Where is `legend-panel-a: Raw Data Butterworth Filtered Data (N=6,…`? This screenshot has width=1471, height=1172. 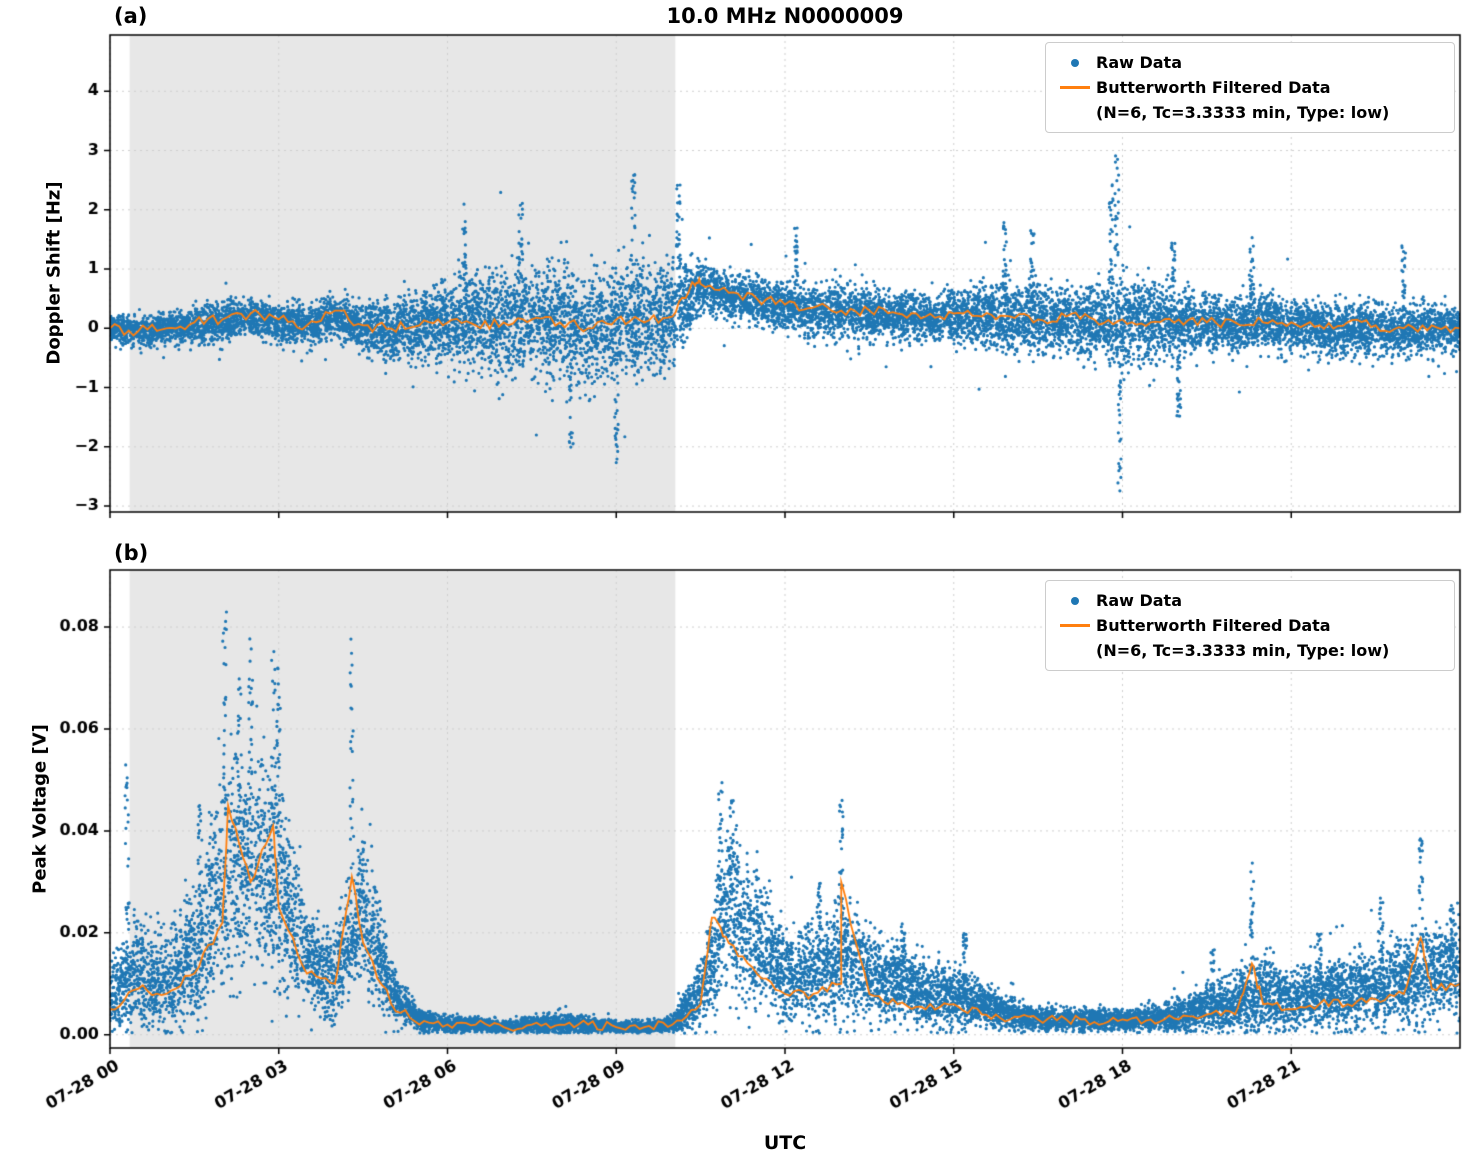 legend-panel-a: Raw Data Butterworth Filtered Data (N=6,… is located at coordinates (1250, 87).